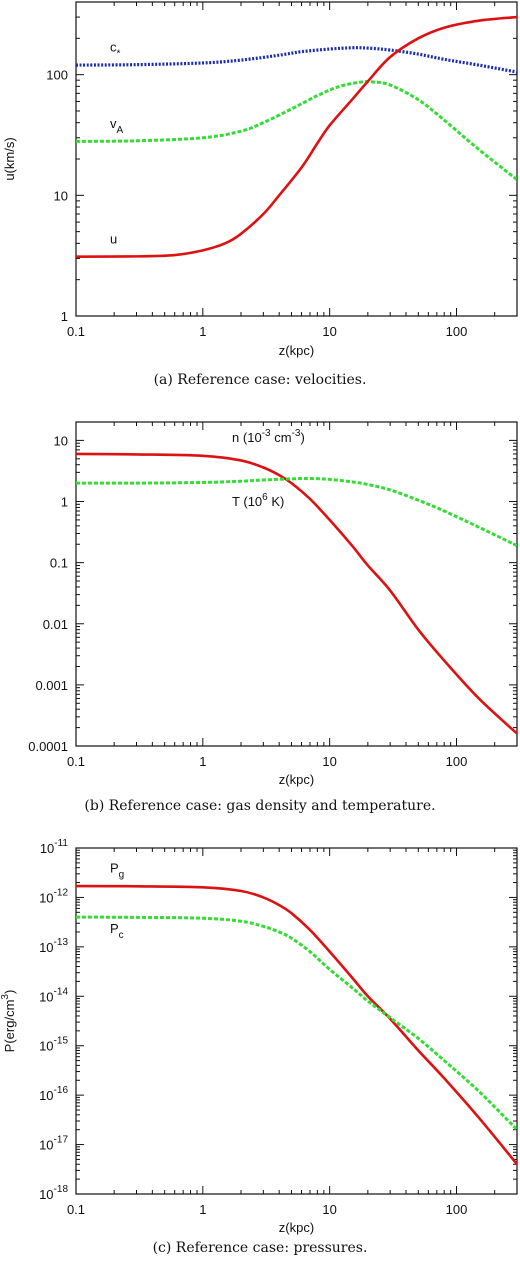 This screenshot has height=1265, width=520. What do you see at coordinates (53, 995) in the screenshot?
I see `y-tick-label: 10-14` at bounding box center [53, 995].